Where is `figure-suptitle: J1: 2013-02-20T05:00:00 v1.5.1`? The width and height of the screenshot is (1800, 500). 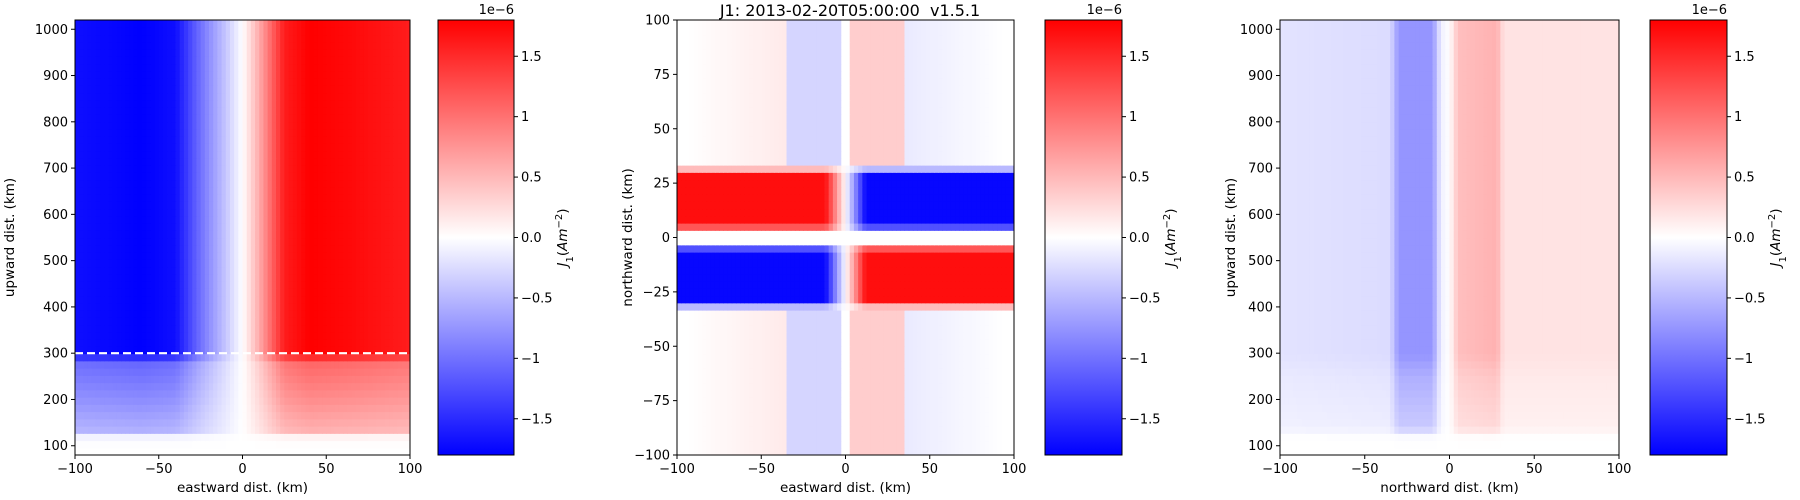 figure-suptitle: J1: 2013-02-20T05:00:00 v1.5.1 is located at coordinates (850, 10).